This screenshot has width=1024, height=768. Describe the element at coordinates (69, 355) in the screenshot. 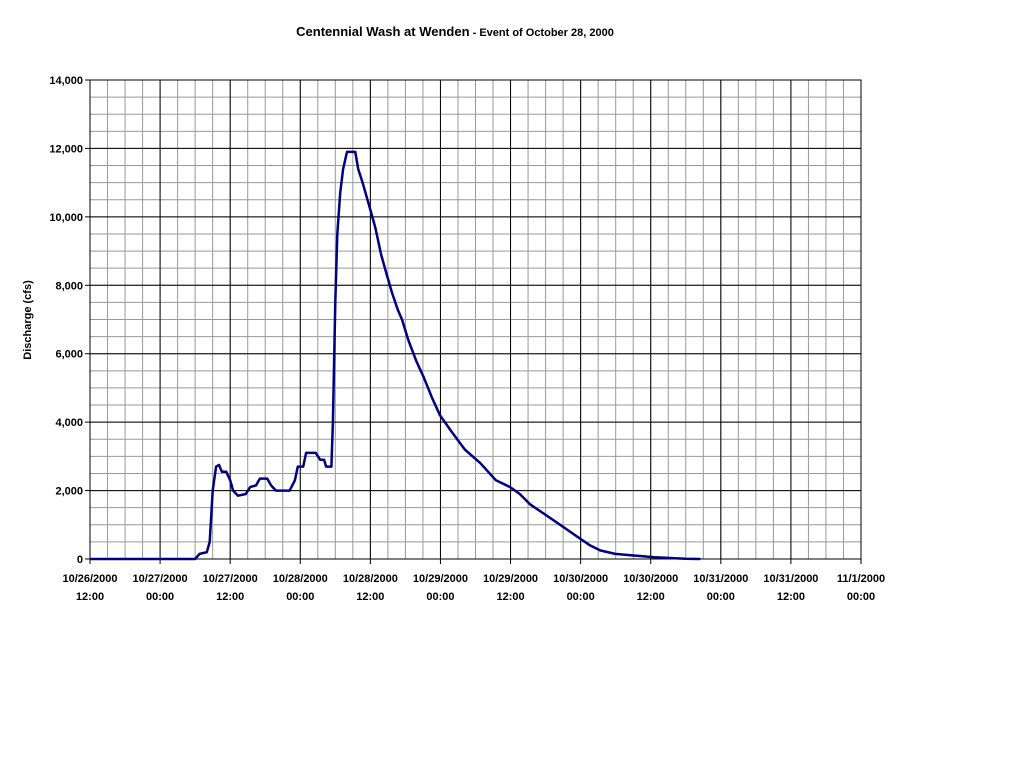

I see `y-tick-label: 6,000` at that location.